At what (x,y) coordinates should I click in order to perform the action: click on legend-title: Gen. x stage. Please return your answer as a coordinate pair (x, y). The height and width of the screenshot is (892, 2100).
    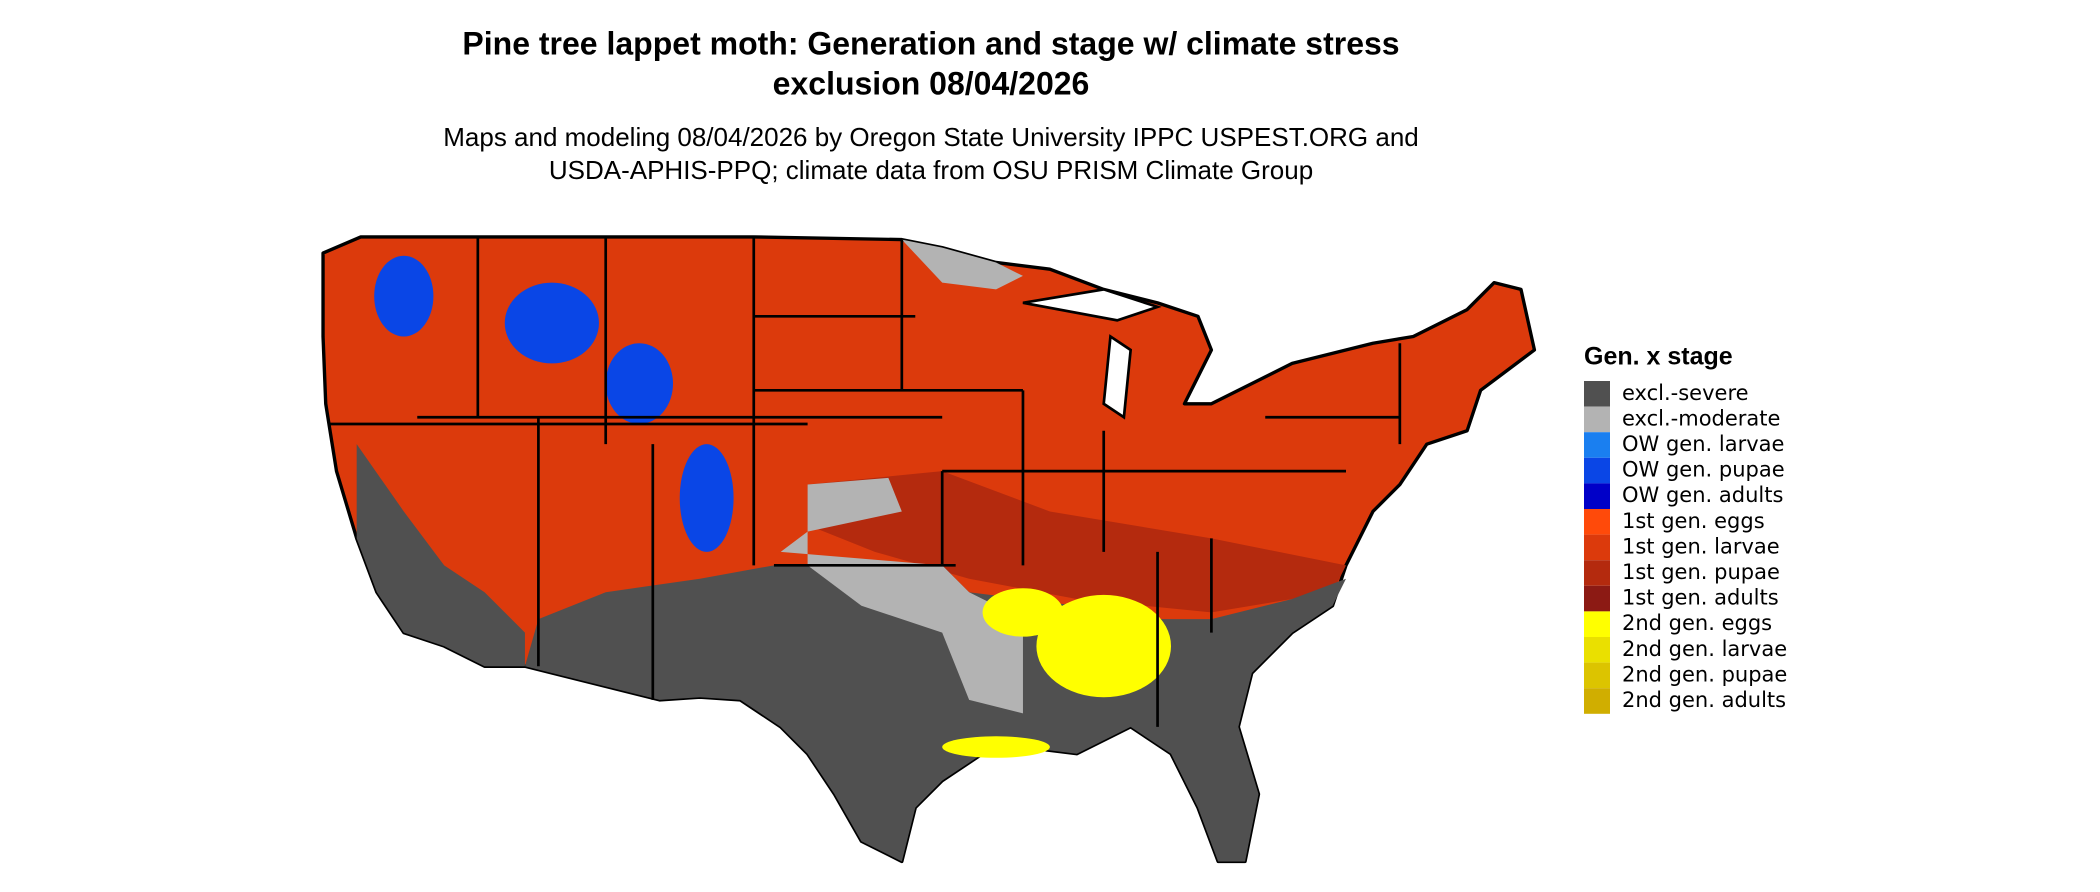
    Looking at the image, I should click on (1658, 357).